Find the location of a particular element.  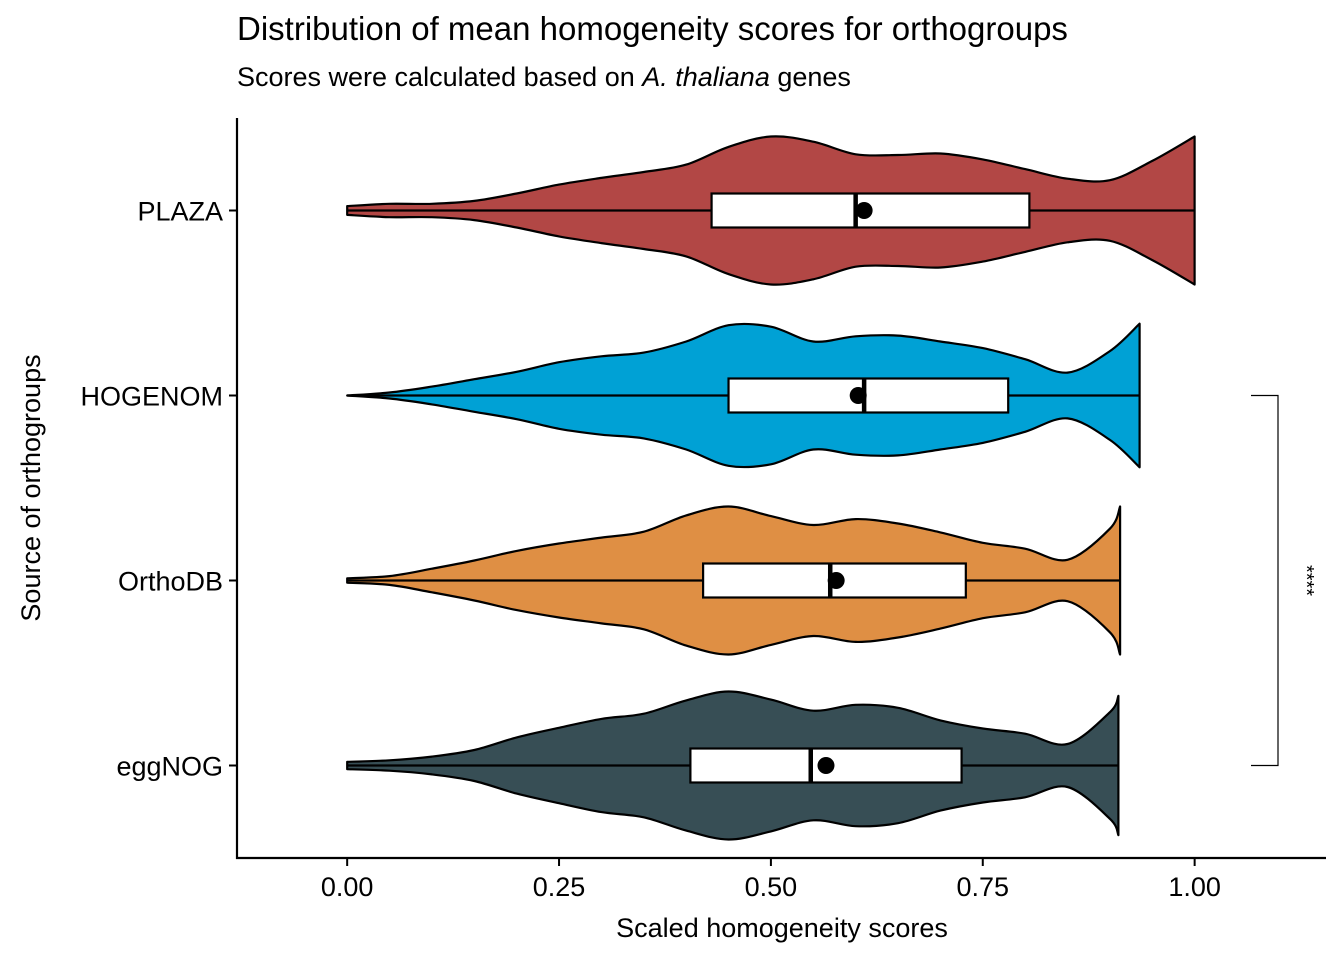

y-tick-label-plaza: PLAZA is located at coordinates (180, 212).